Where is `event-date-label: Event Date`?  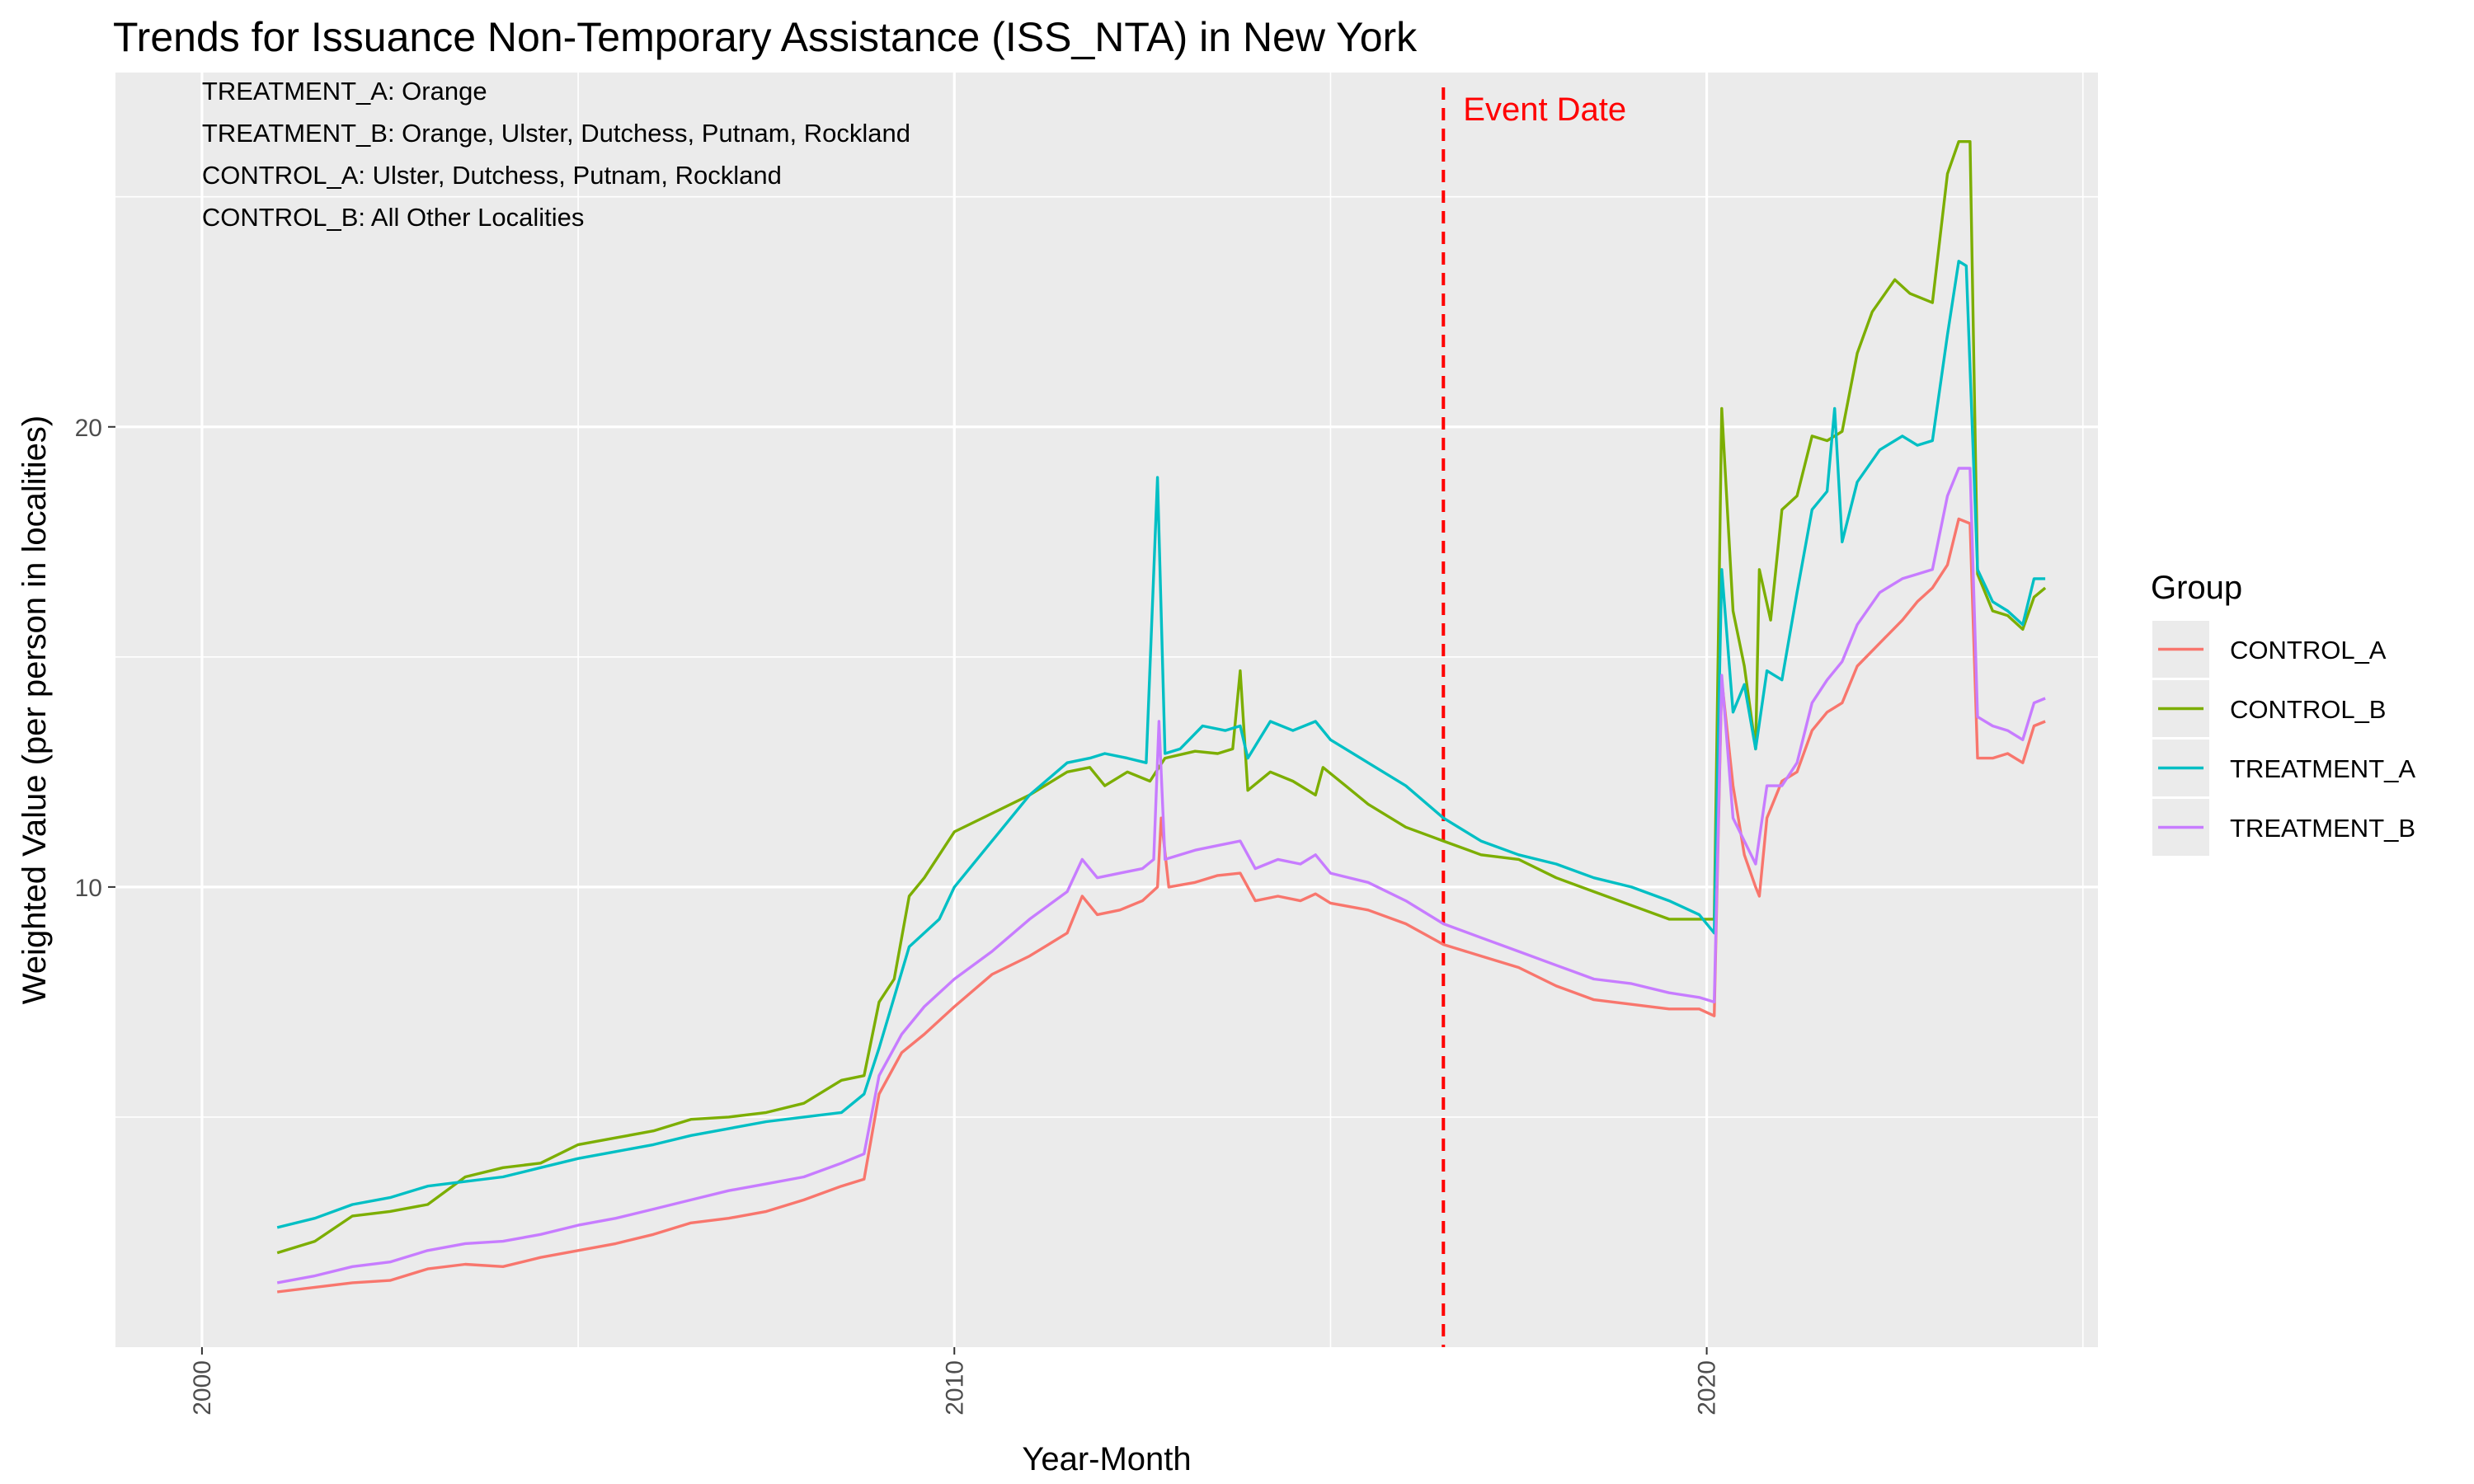 event-date-label: Event Date is located at coordinates (1544, 110).